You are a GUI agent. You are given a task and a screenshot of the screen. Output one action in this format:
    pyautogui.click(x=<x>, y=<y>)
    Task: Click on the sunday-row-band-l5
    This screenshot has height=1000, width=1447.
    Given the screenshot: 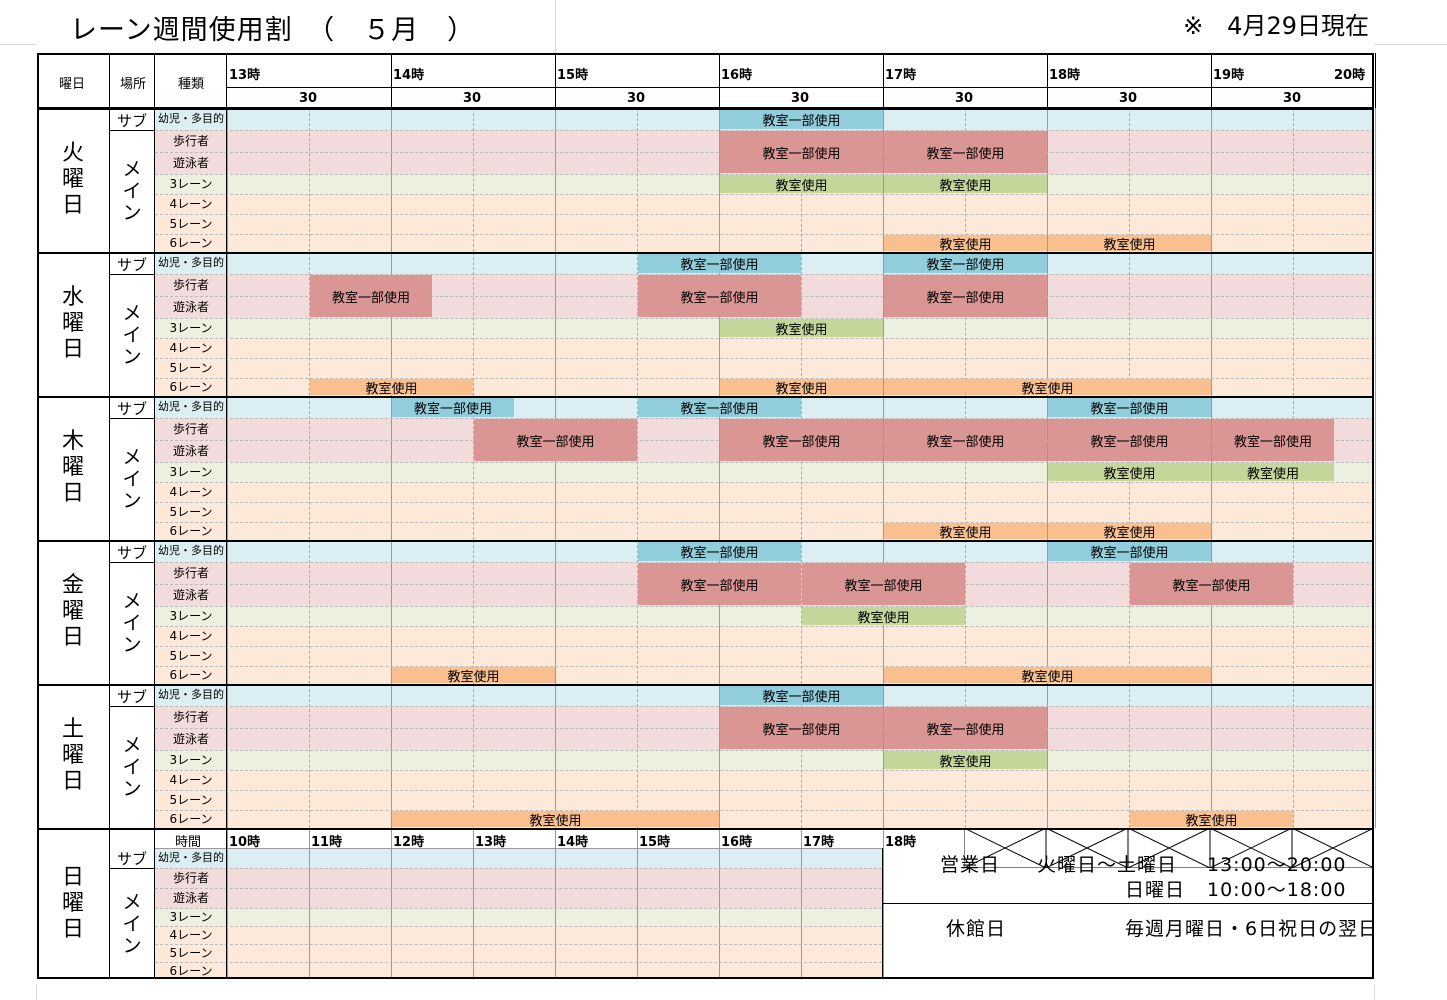 What is the action you would take?
    pyautogui.click(x=554, y=953)
    